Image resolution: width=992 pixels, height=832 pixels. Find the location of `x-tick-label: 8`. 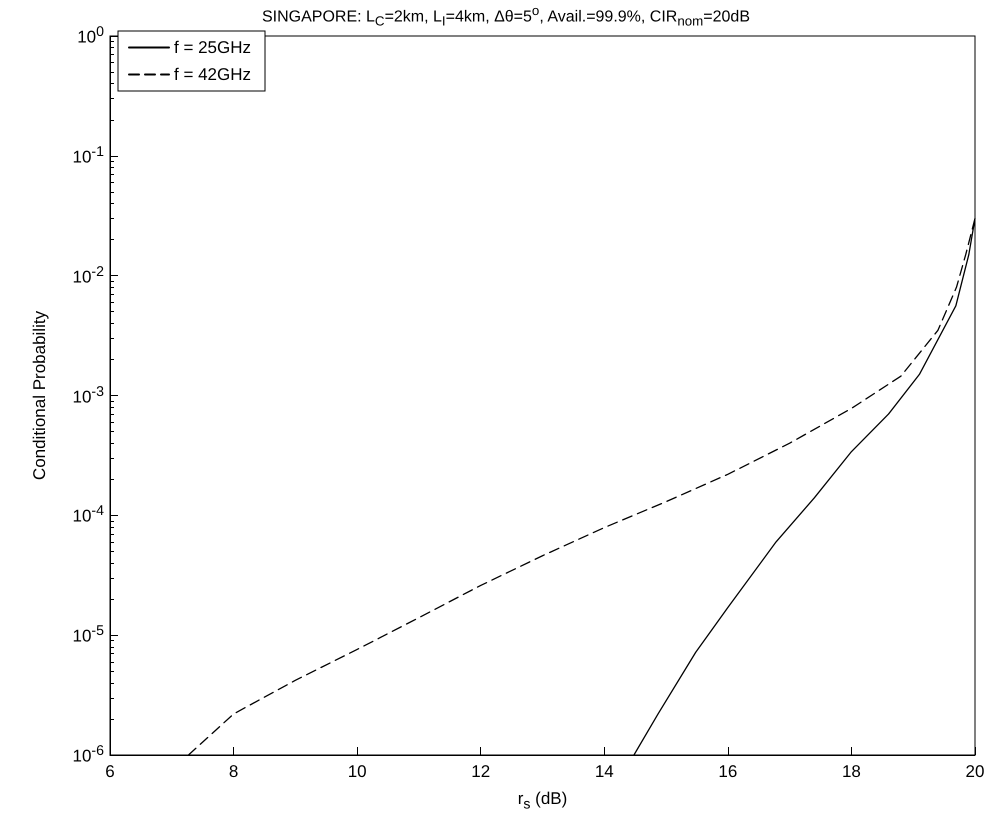

x-tick-label: 8 is located at coordinates (233, 771).